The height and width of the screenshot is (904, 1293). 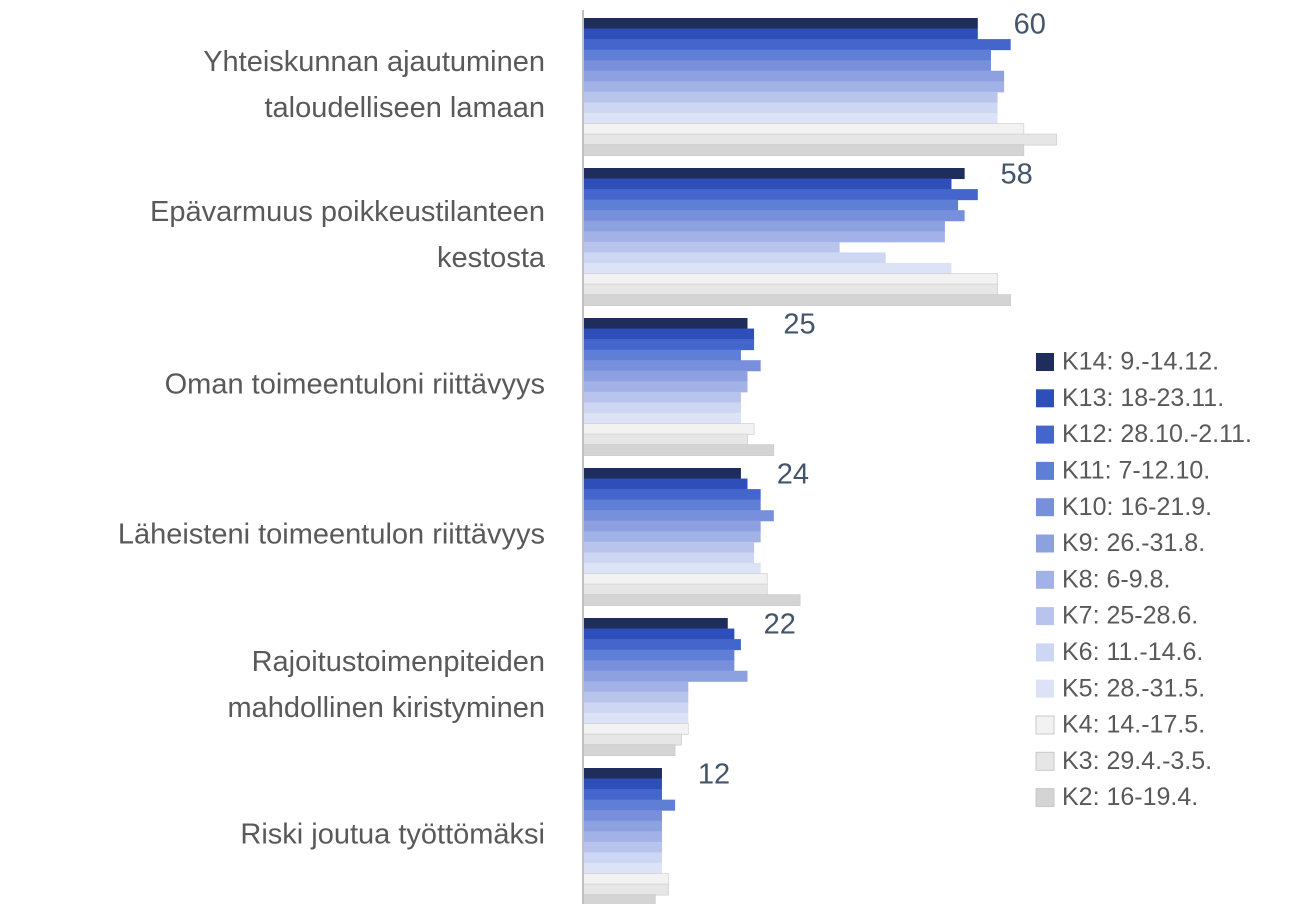 What do you see at coordinates (1133, 688) in the screenshot?
I see `legend-label: K5: 28.-31.5.` at bounding box center [1133, 688].